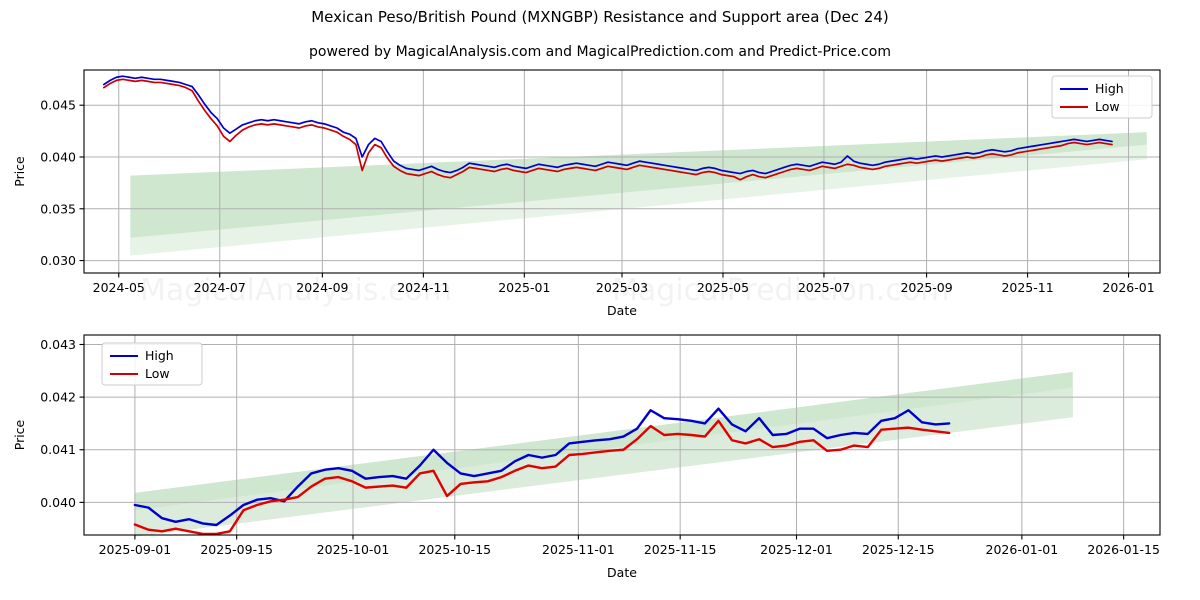 The height and width of the screenshot is (600, 1200). What do you see at coordinates (119, 287) in the screenshot?
I see `xtick-label: 2024-05` at bounding box center [119, 287].